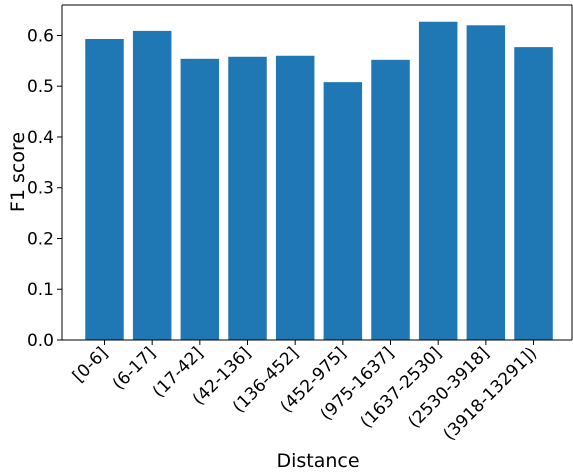 The height and width of the screenshot is (476, 573). Describe the element at coordinates (18, 172) in the screenshot. I see `y-axis-label: F1 score` at that location.